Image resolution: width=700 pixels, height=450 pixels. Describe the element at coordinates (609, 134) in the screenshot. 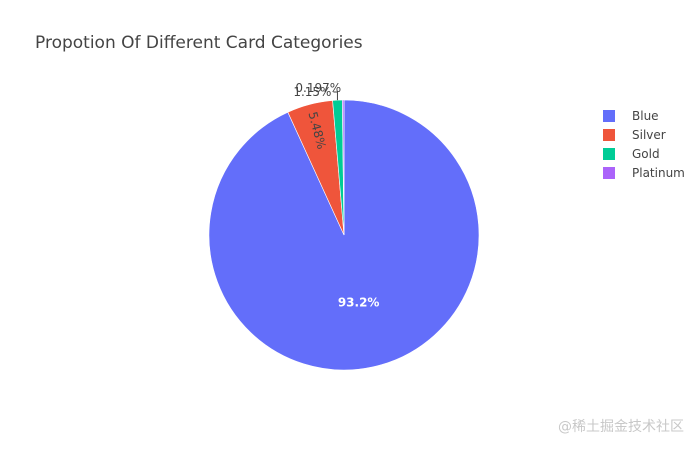

I see `legend-swatch-silver` at that location.